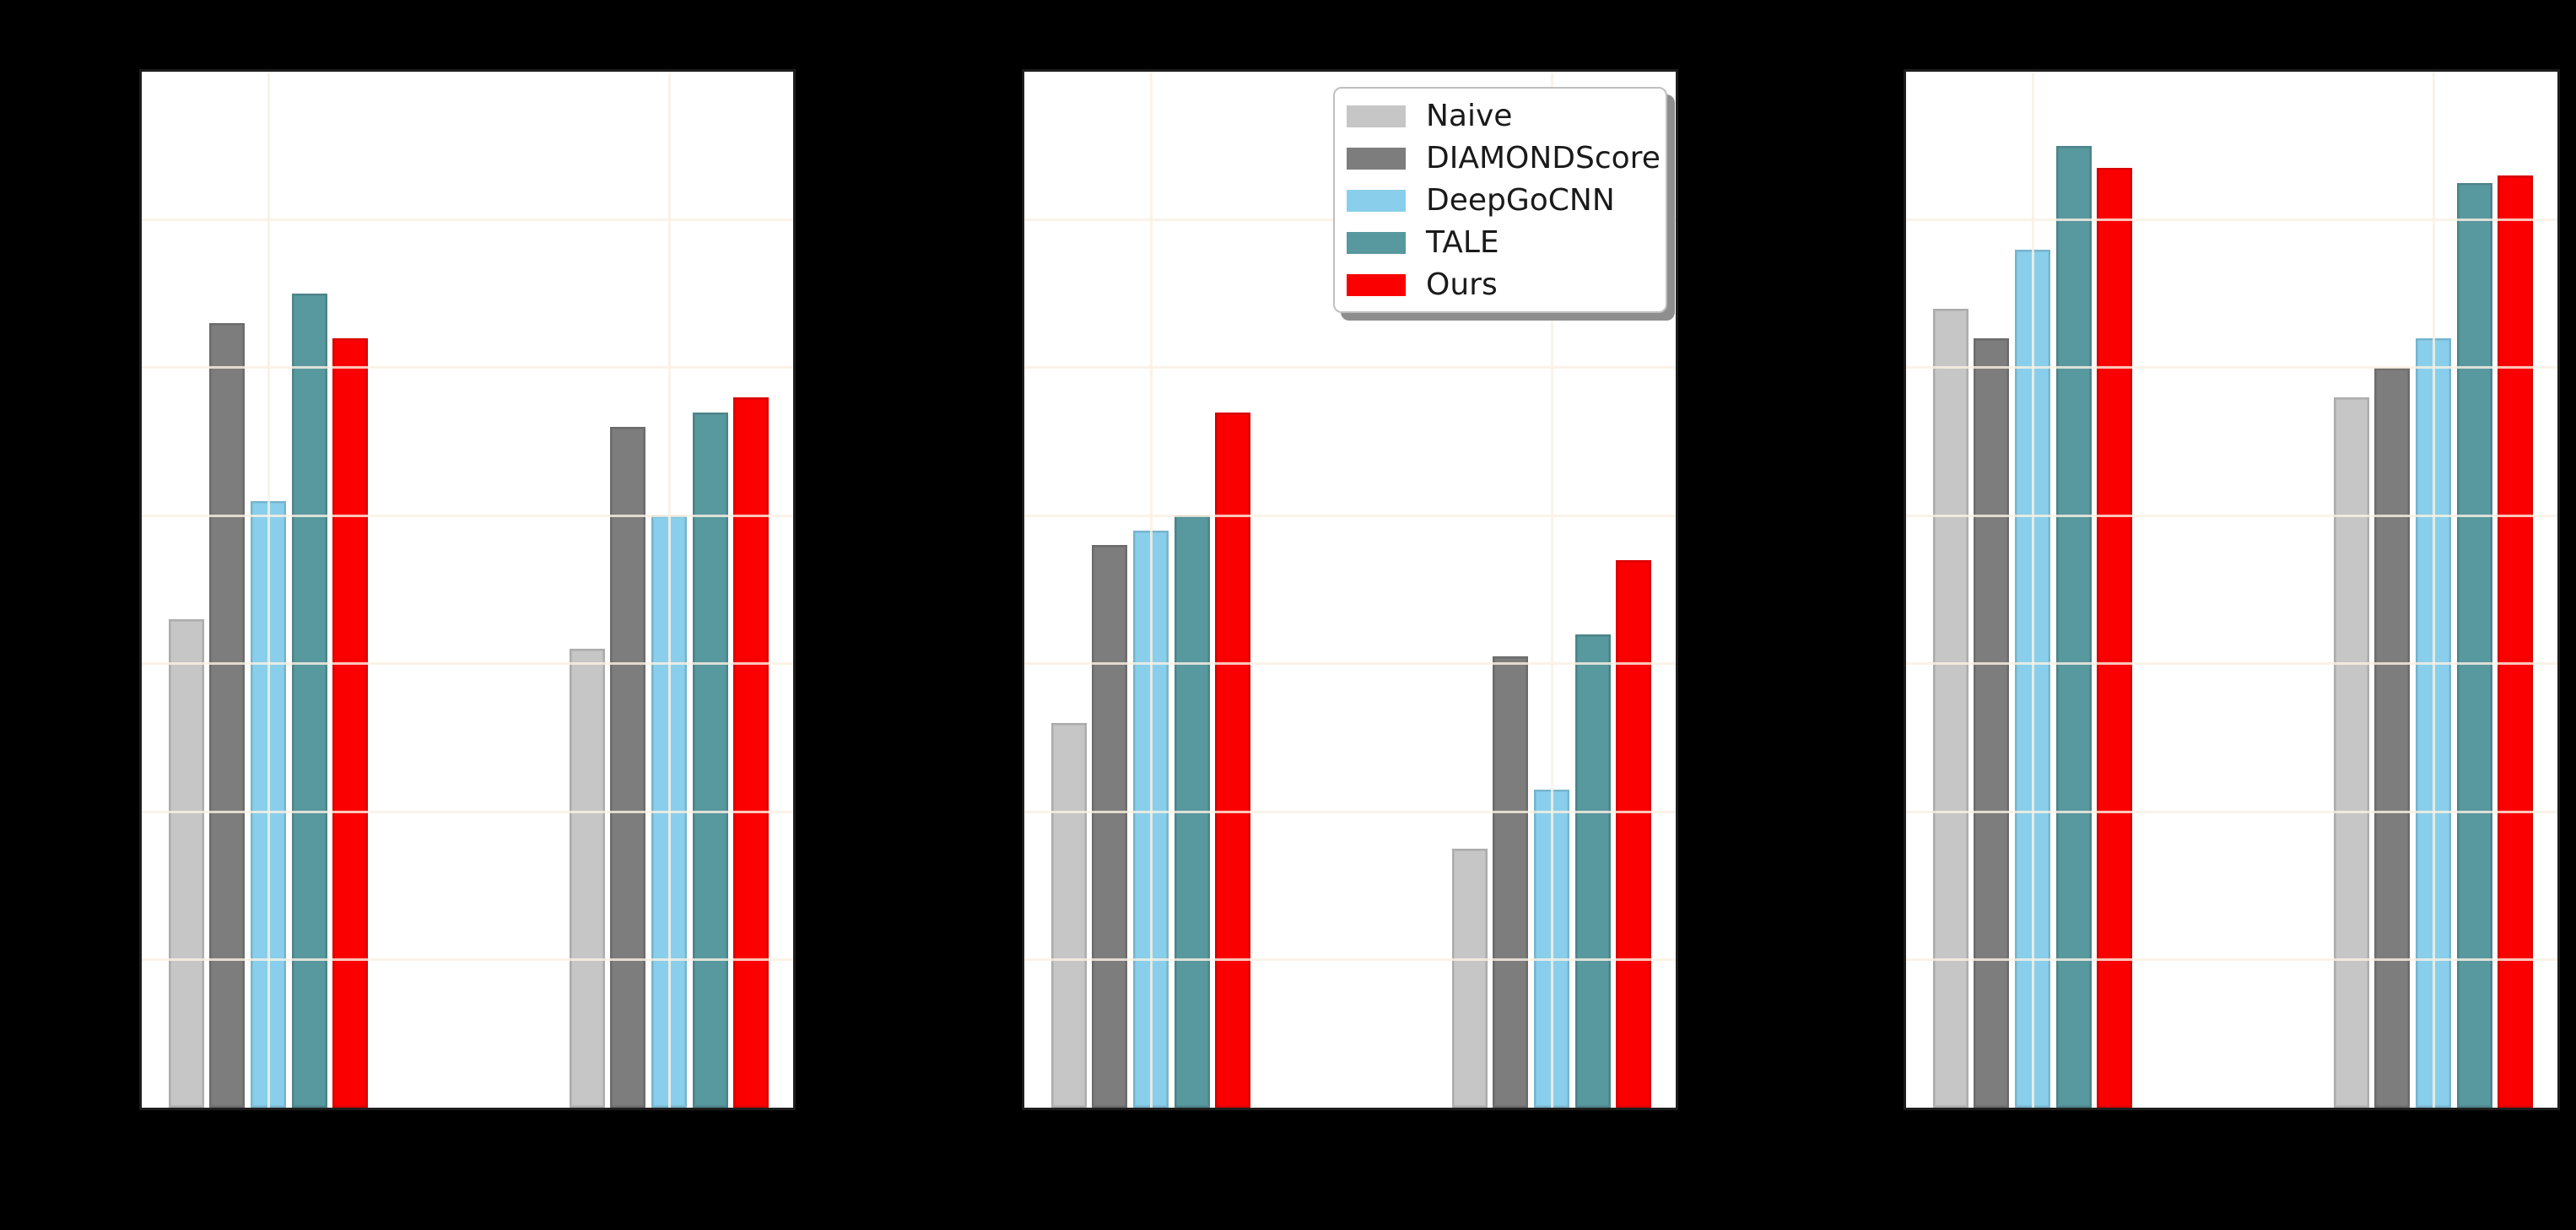 Image resolution: width=2576 pixels, height=1230 pixels. I want to click on legend-swatch-naive, so click(1376, 116).